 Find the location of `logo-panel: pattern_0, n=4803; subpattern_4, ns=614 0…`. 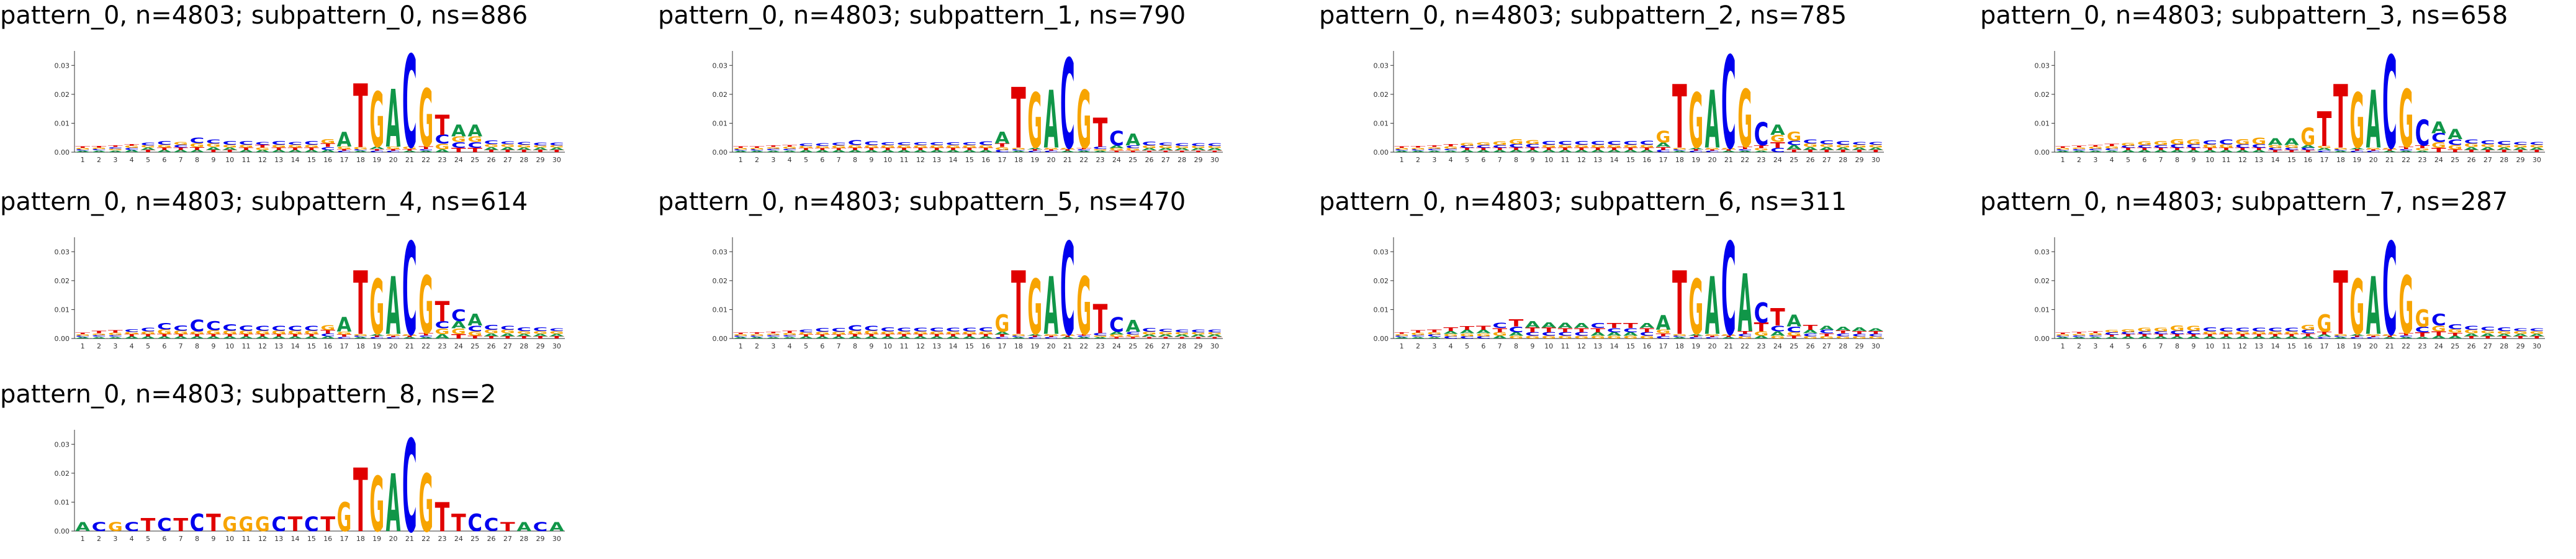

logo-panel: pattern_0, n=4803; subpattern_4, ns=614 0… is located at coordinates (329, 276).